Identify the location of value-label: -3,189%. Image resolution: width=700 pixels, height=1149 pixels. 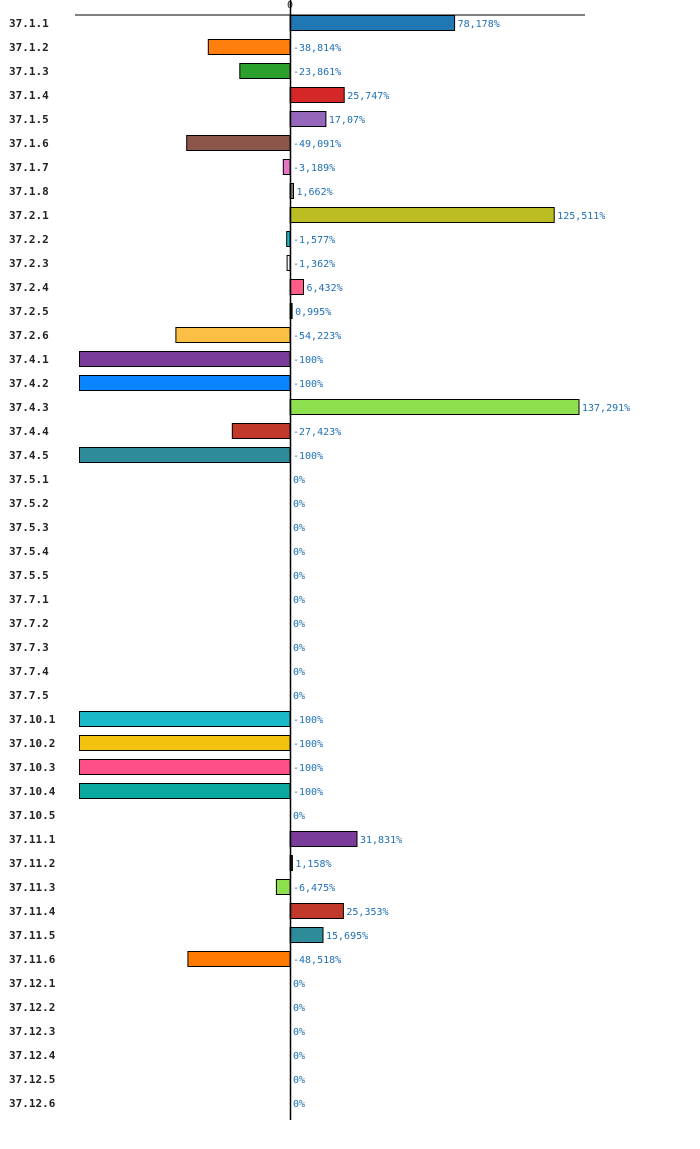
(314, 168).